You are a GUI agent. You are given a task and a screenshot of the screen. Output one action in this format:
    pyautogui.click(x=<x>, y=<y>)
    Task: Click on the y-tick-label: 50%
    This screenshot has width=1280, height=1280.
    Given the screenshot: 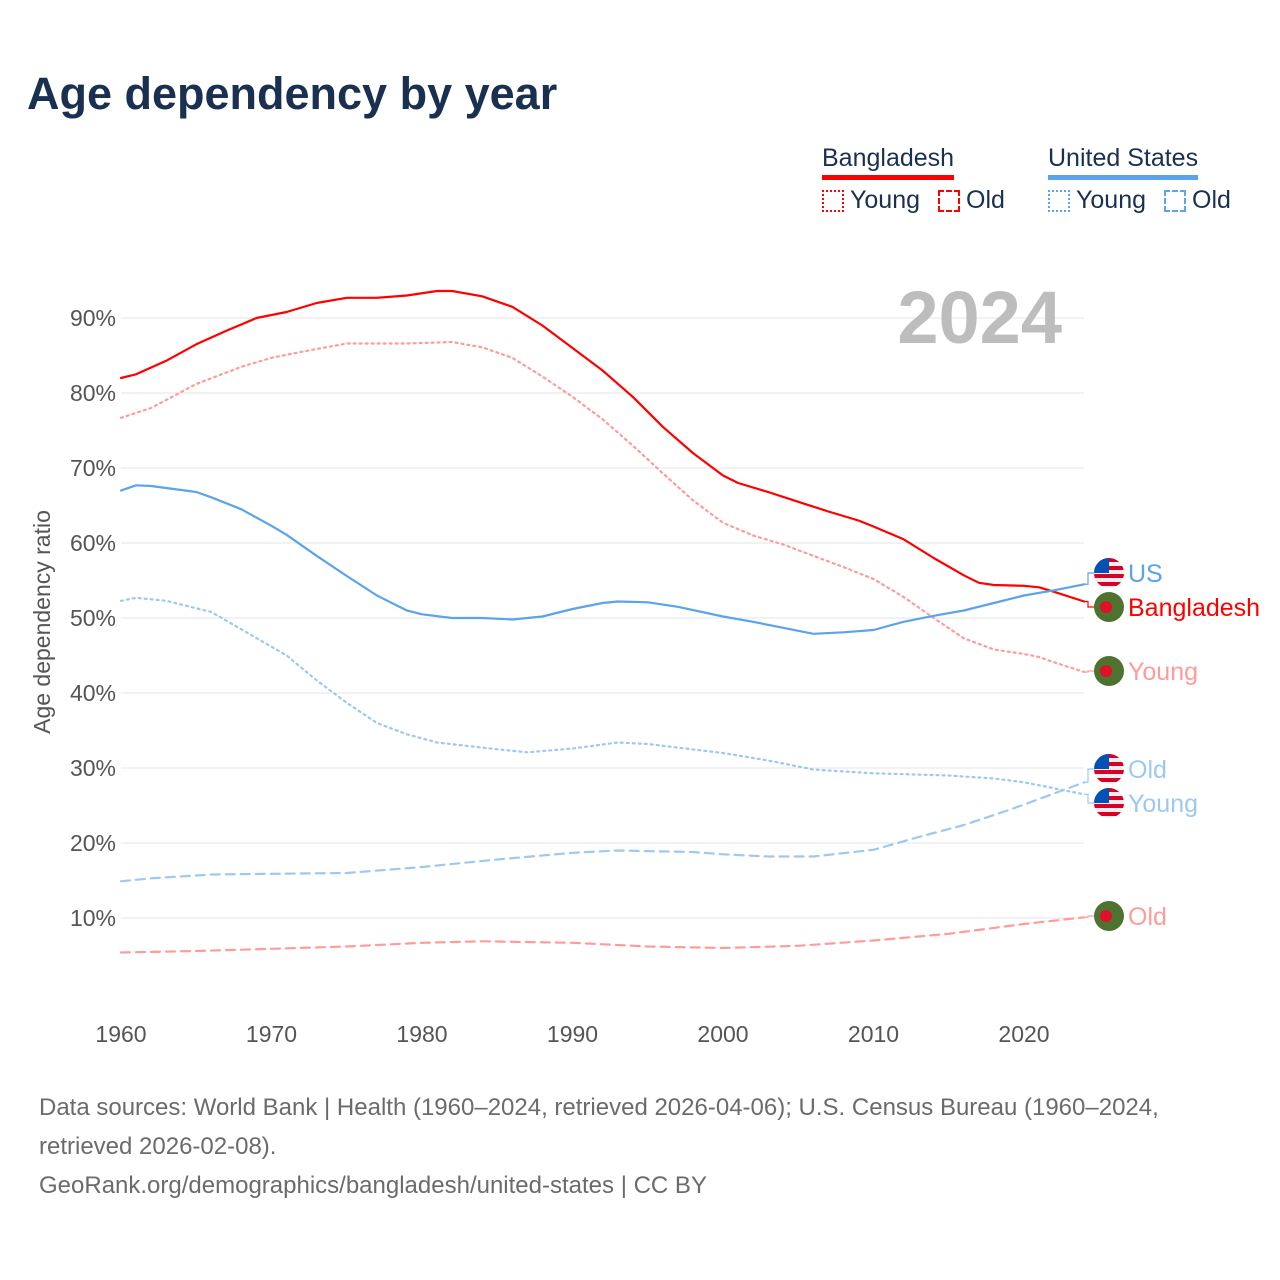 What is the action you would take?
    pyautogui.click(x=93, y=618)
    